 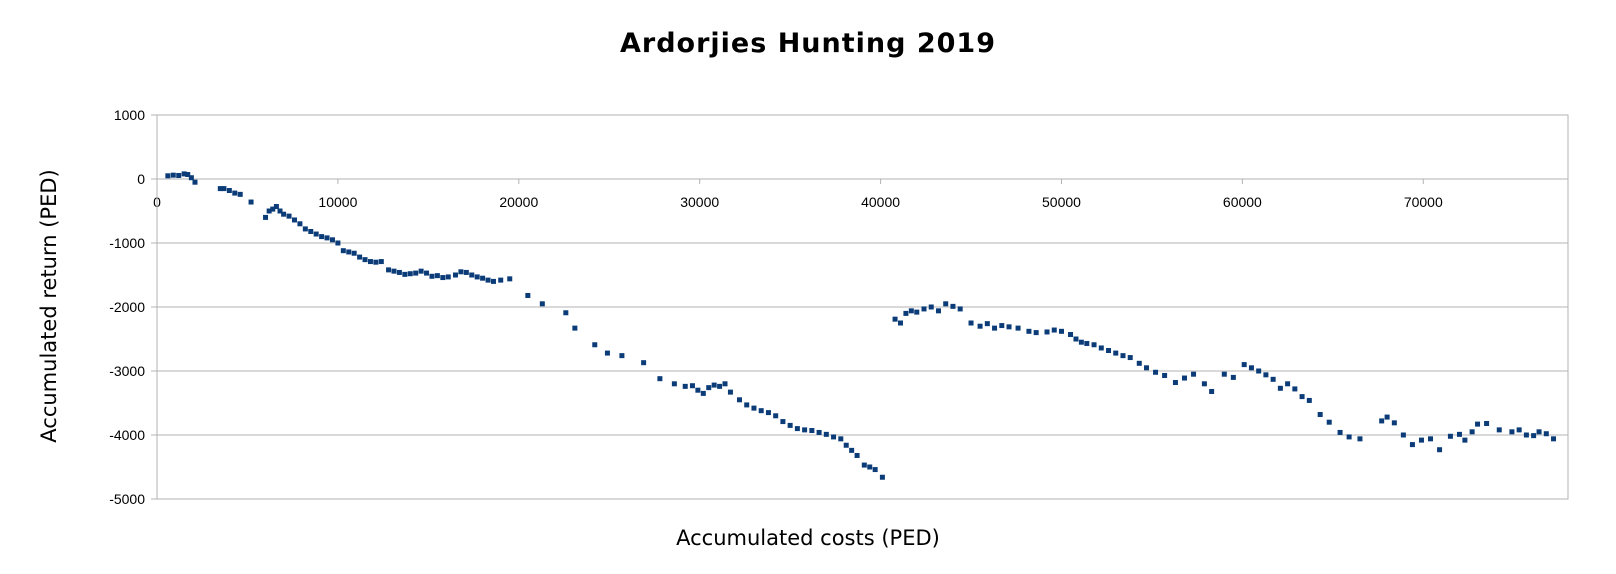 What do you see at coordinates (808, 43) in the screenshot?
I see `chart-title: Ardorjies Hunting 2019` at bounding box center [808, 43].